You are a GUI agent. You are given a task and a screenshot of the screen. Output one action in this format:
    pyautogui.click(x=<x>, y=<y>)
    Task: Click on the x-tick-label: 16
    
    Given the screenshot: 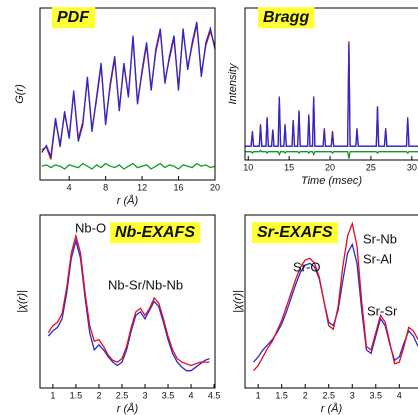 What is the action you would take?
    pyautogui.click(x=179, y=187)
    